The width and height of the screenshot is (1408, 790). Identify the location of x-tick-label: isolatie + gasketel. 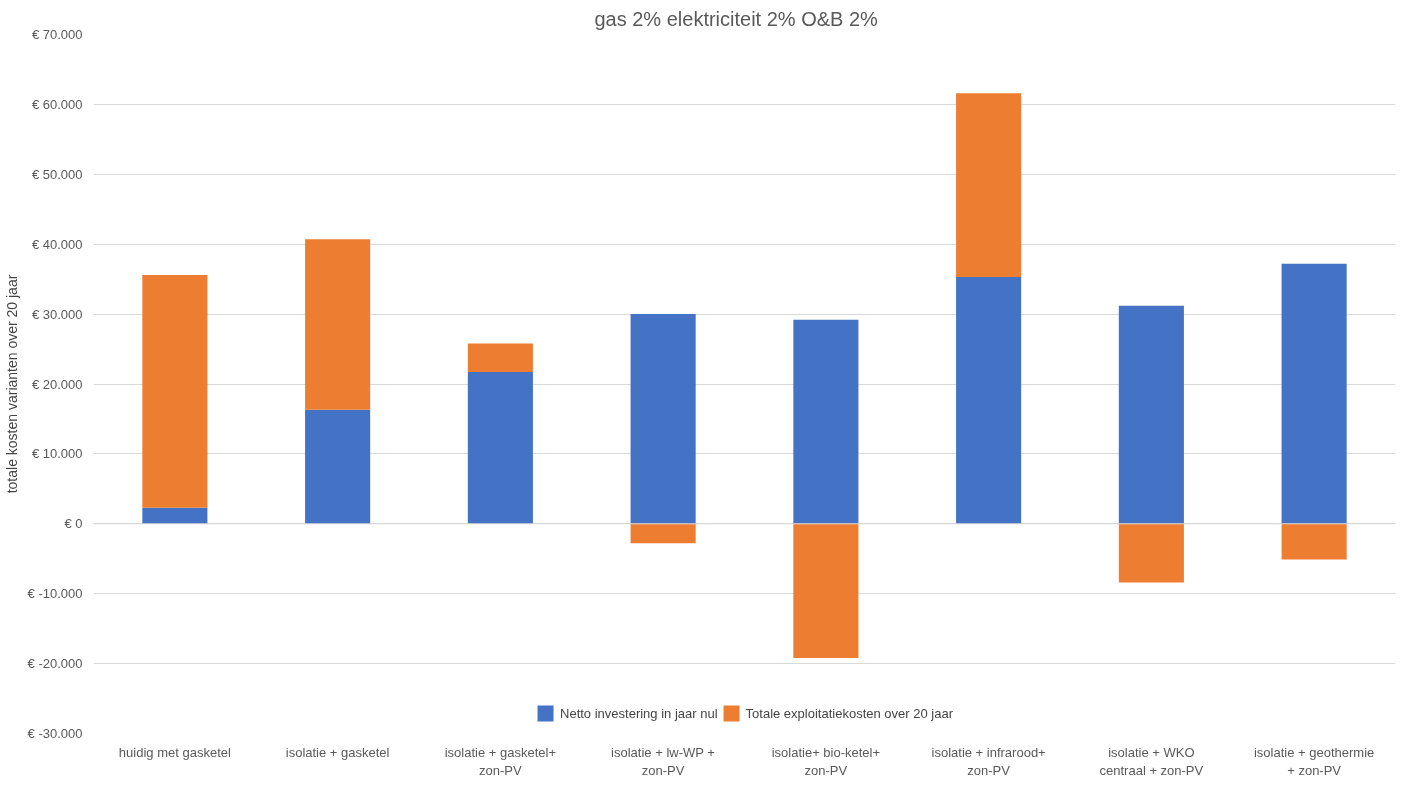
(337, 752).